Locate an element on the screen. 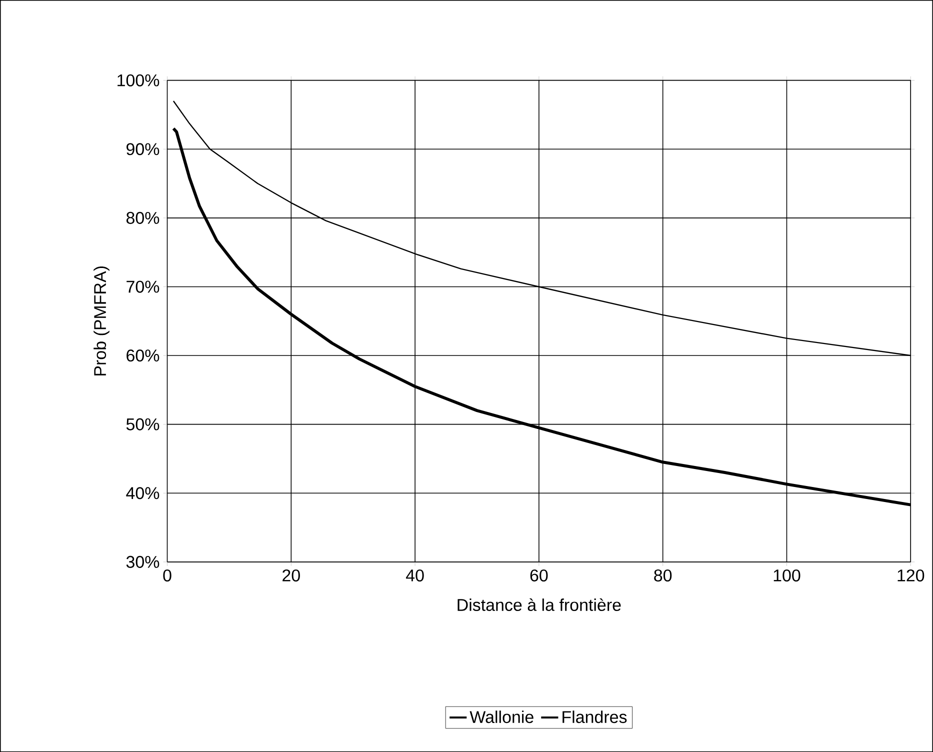  x-tick-label: 100 is located at coordinates (787, 575).